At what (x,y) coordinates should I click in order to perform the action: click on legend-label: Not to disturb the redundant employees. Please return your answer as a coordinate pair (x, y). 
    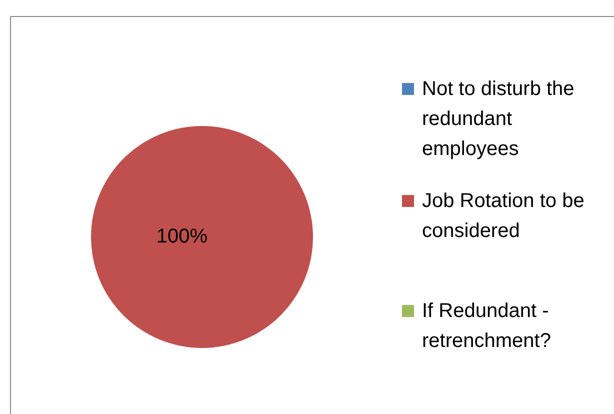
    Looking at the image, I should click on (499, 119).